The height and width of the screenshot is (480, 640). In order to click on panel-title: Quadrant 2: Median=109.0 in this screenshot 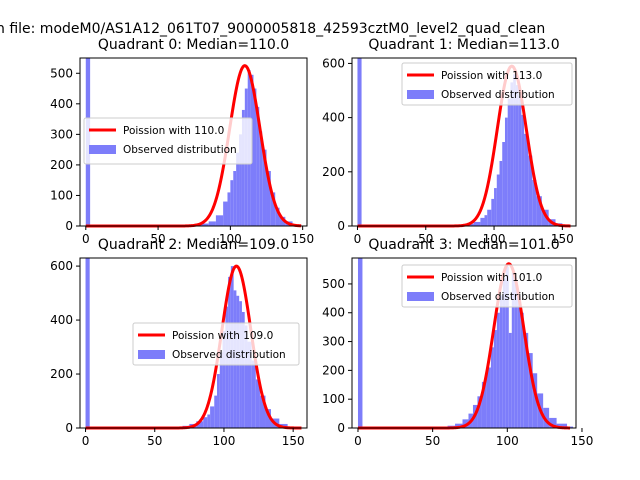, I will do `click(193, 245)`.